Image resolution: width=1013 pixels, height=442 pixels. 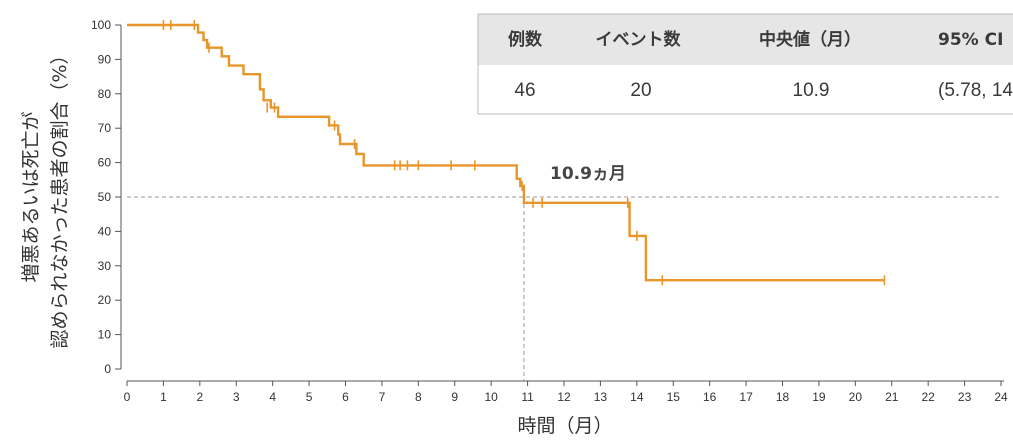 What do you see at coordinates (127, 397) in the screenshot?
I see `x-tick-label: 0` at bounding box center [127, 397].